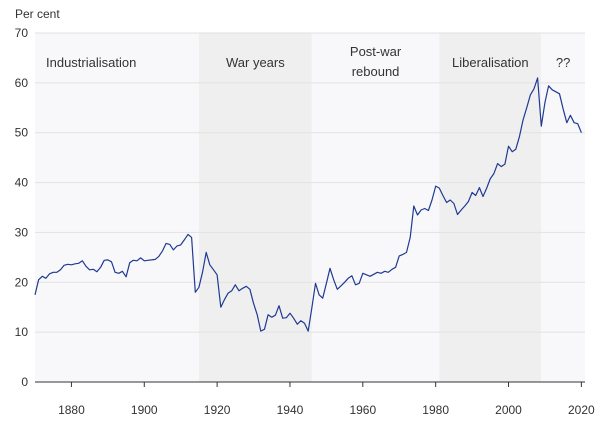  What do you see at coordinates (22, 332) in the screenshot?
I see `y-tick-label: 10` at bounding box center [22, 332].